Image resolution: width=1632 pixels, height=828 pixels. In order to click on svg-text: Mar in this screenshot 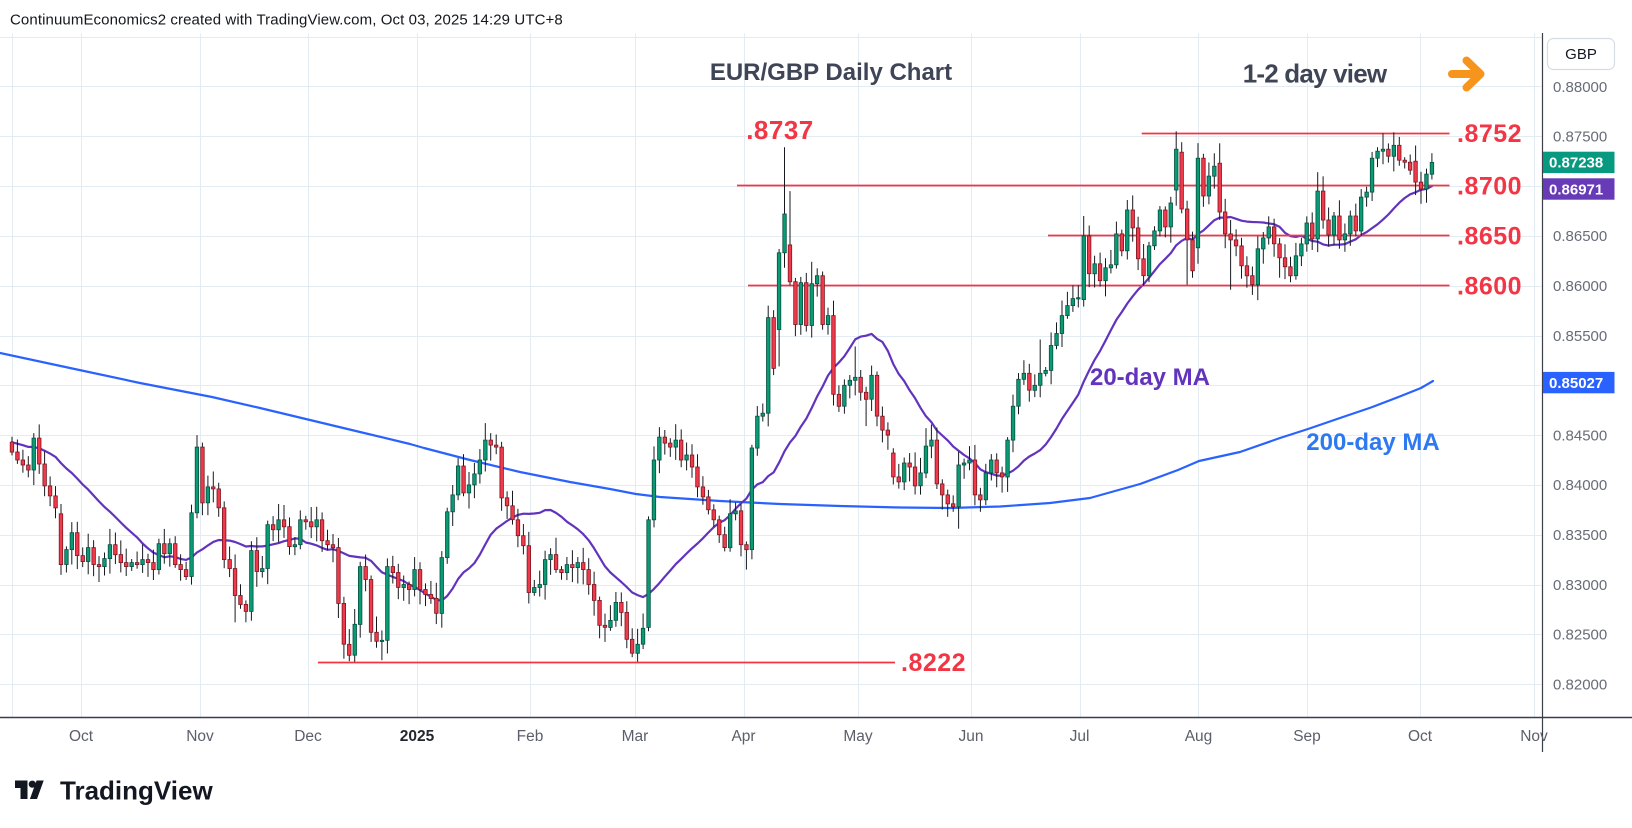, I will do `click(635, 736)`.